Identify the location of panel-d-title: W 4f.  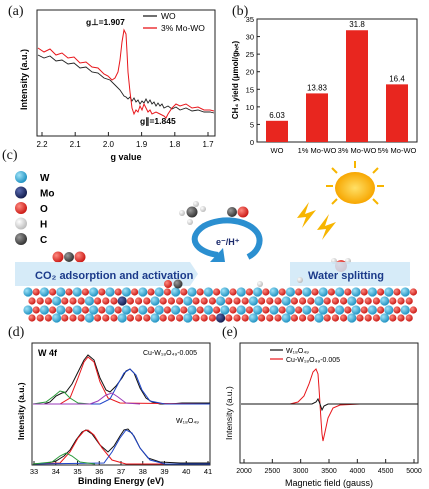
(48, 353).